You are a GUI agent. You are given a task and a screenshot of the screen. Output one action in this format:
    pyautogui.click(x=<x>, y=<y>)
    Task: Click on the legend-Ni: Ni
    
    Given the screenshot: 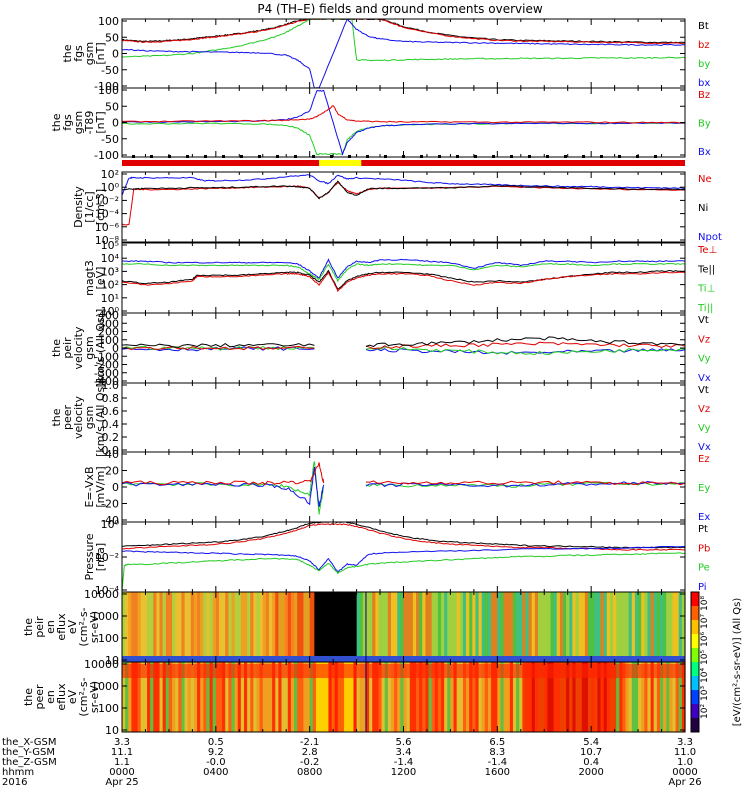 What is the action you would take?
    pyautogui.click(x=703, y=208)
    